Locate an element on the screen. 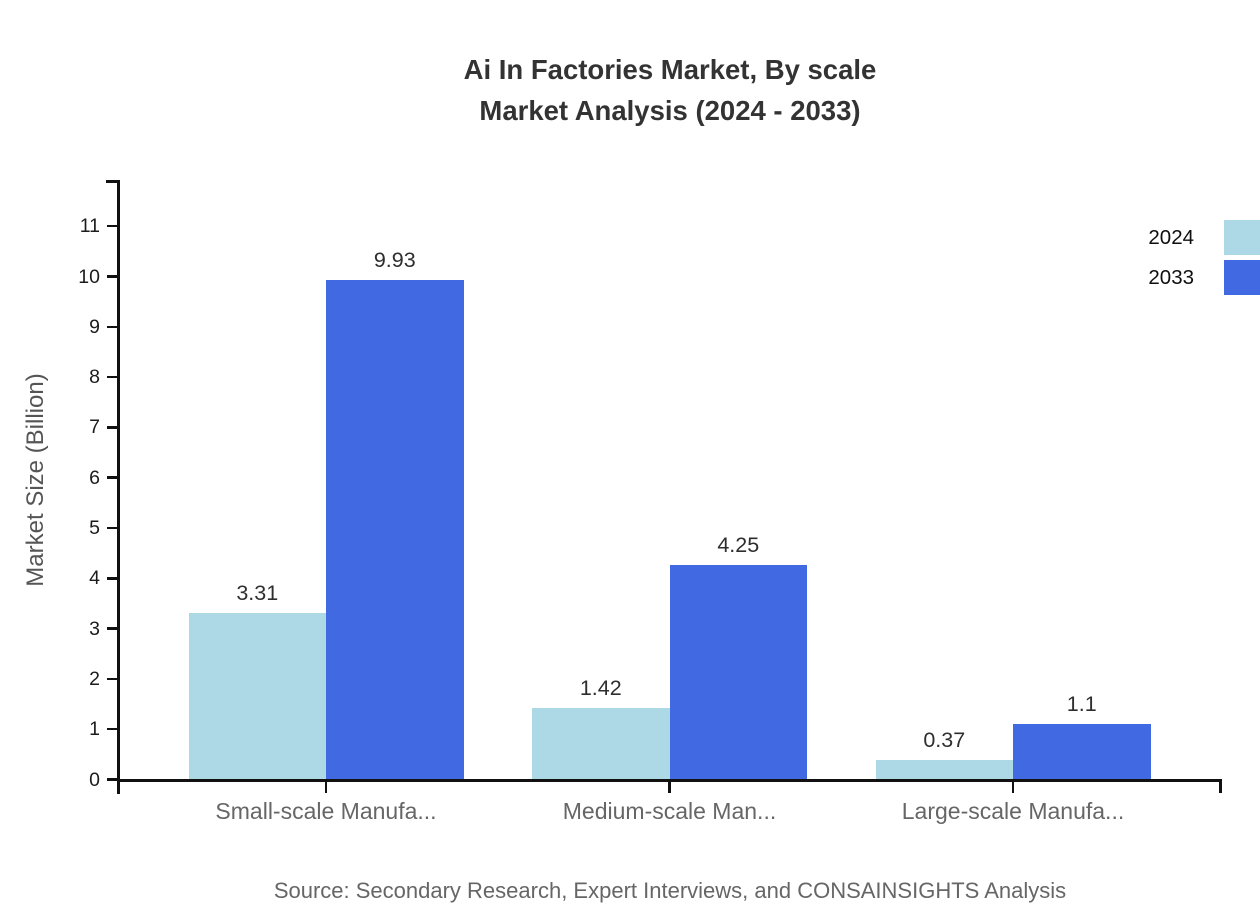 The width and height of the screenshot is (1260, 920). y-axis-title: Market Size (Billion) is located at coordinates (35, 480).